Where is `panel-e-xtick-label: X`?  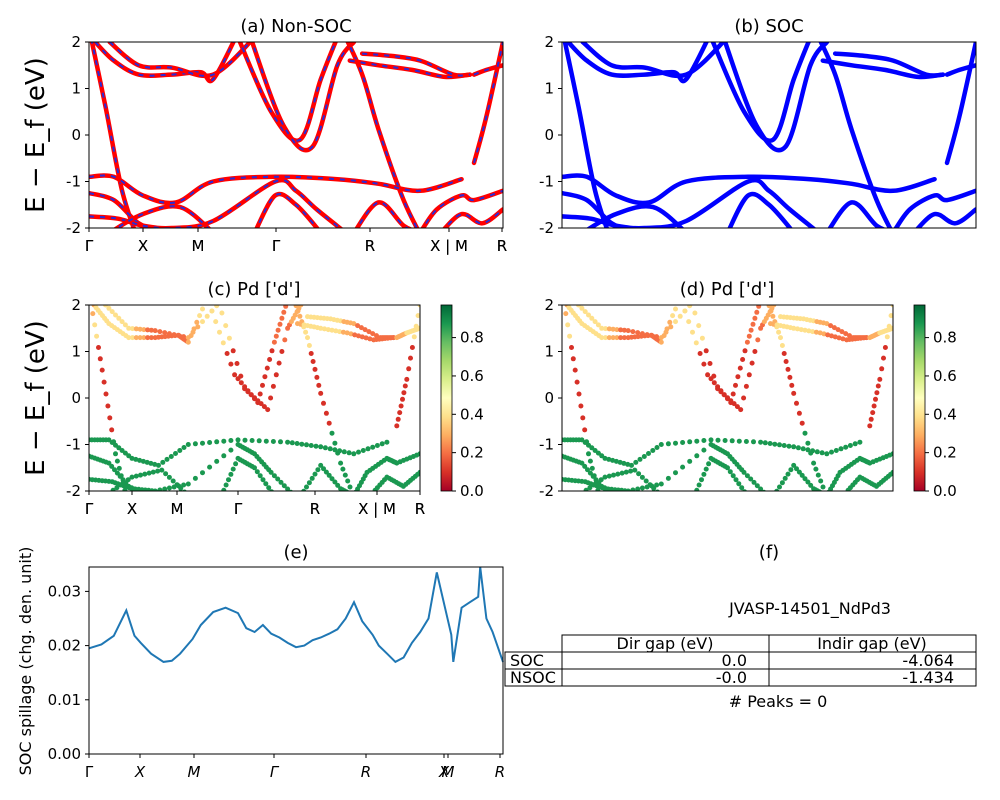 panel-e-xtick-label: X is located at coordinates (444, 772).